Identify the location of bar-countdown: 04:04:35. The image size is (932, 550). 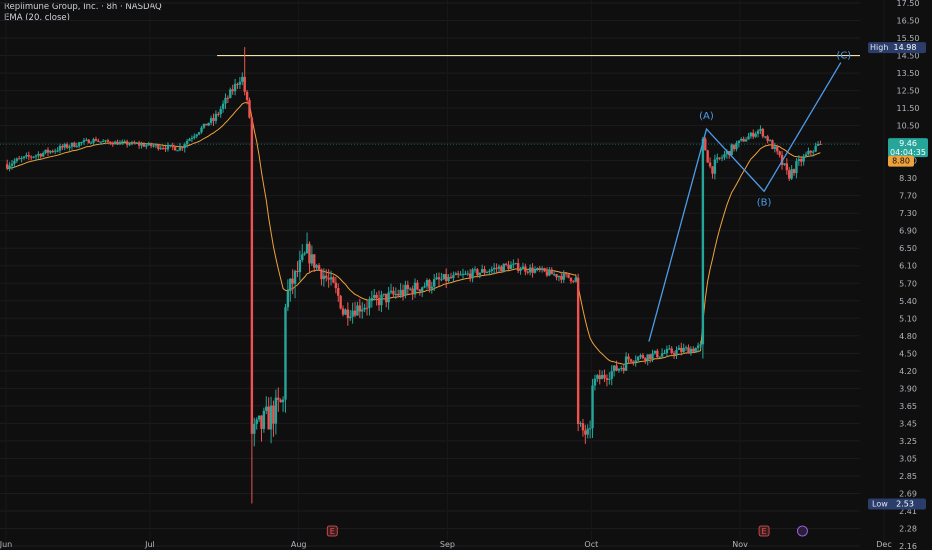
(908, 152).